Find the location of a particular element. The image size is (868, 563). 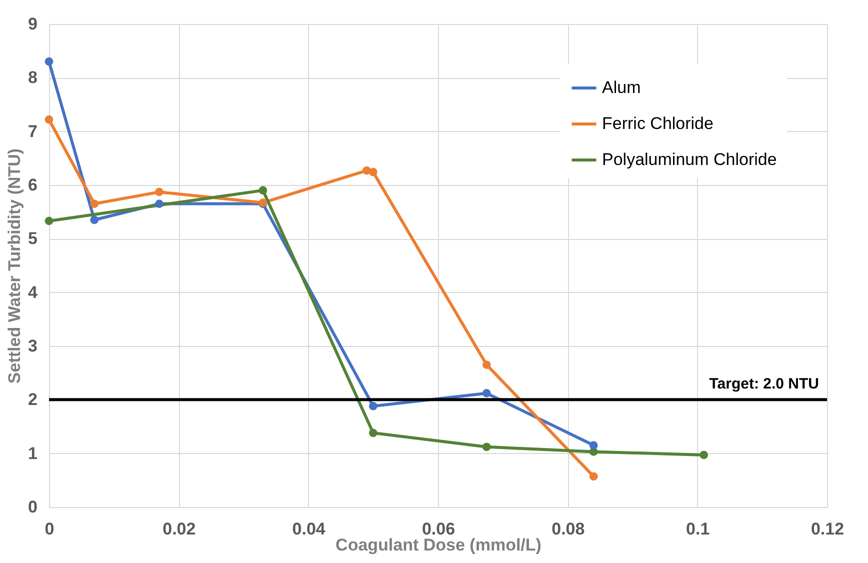

ref-line-label: Target: 2.0 NTU is located at coordinates (764, 384).